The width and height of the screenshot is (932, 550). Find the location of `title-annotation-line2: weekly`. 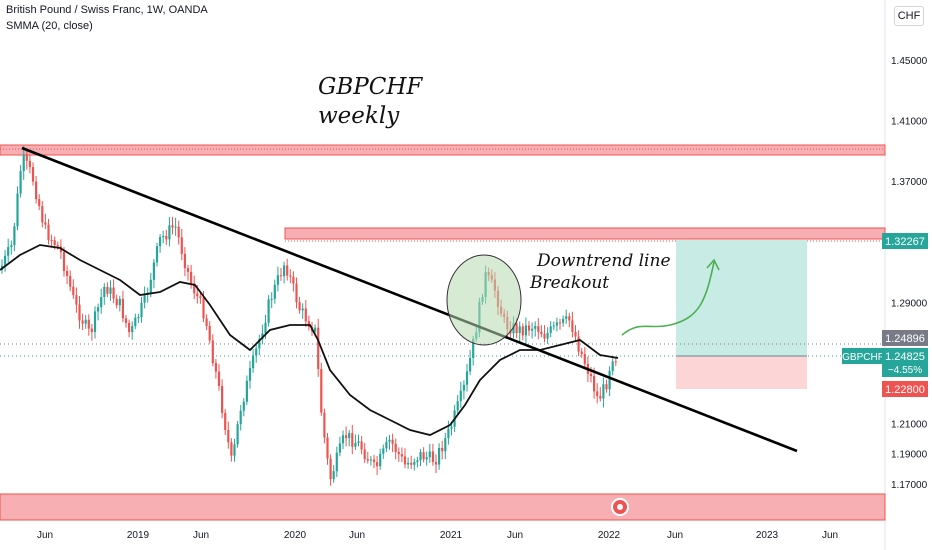

title-annotation-line2: weekly is located at coordinates (359, 116).